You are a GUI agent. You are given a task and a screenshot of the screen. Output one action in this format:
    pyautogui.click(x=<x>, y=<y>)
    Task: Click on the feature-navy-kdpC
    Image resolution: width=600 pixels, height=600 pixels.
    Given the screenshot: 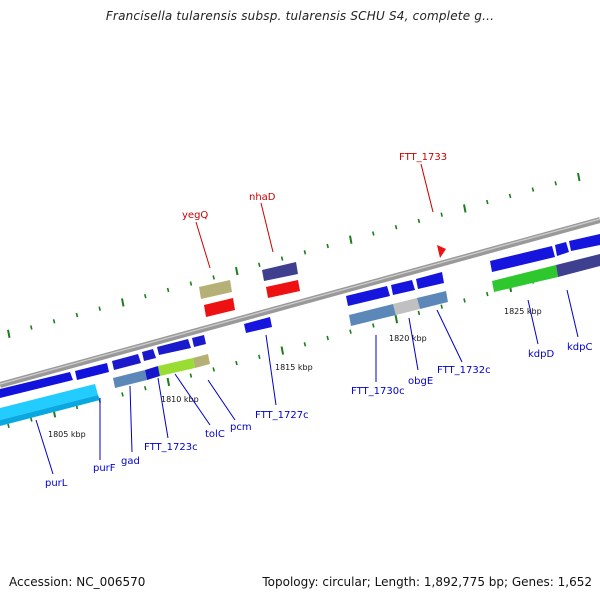 What is the action you would take?
    pyautogui.click(x=578, y=265)
    